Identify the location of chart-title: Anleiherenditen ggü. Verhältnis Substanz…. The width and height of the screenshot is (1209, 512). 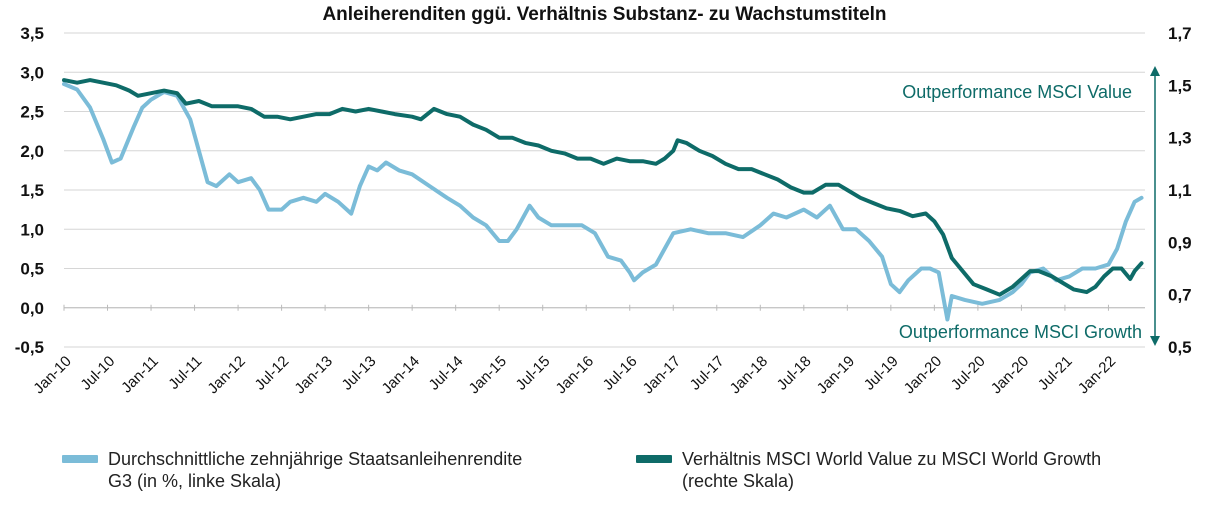
(604, 14).